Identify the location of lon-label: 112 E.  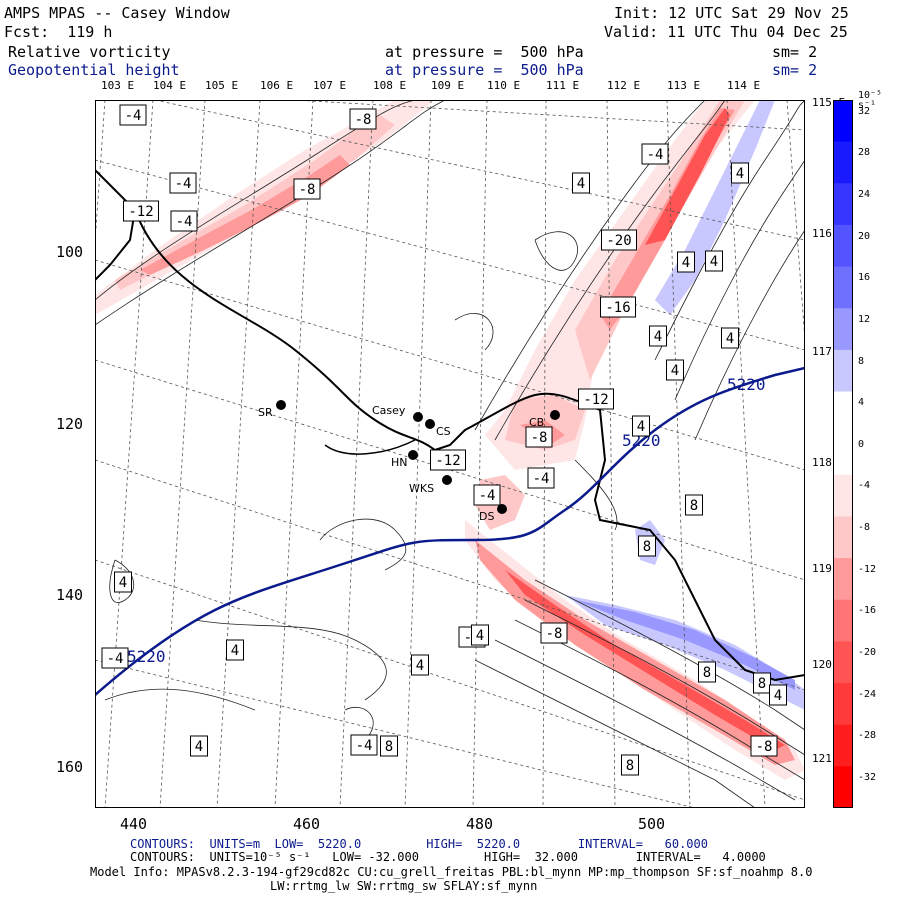
(624, 85).